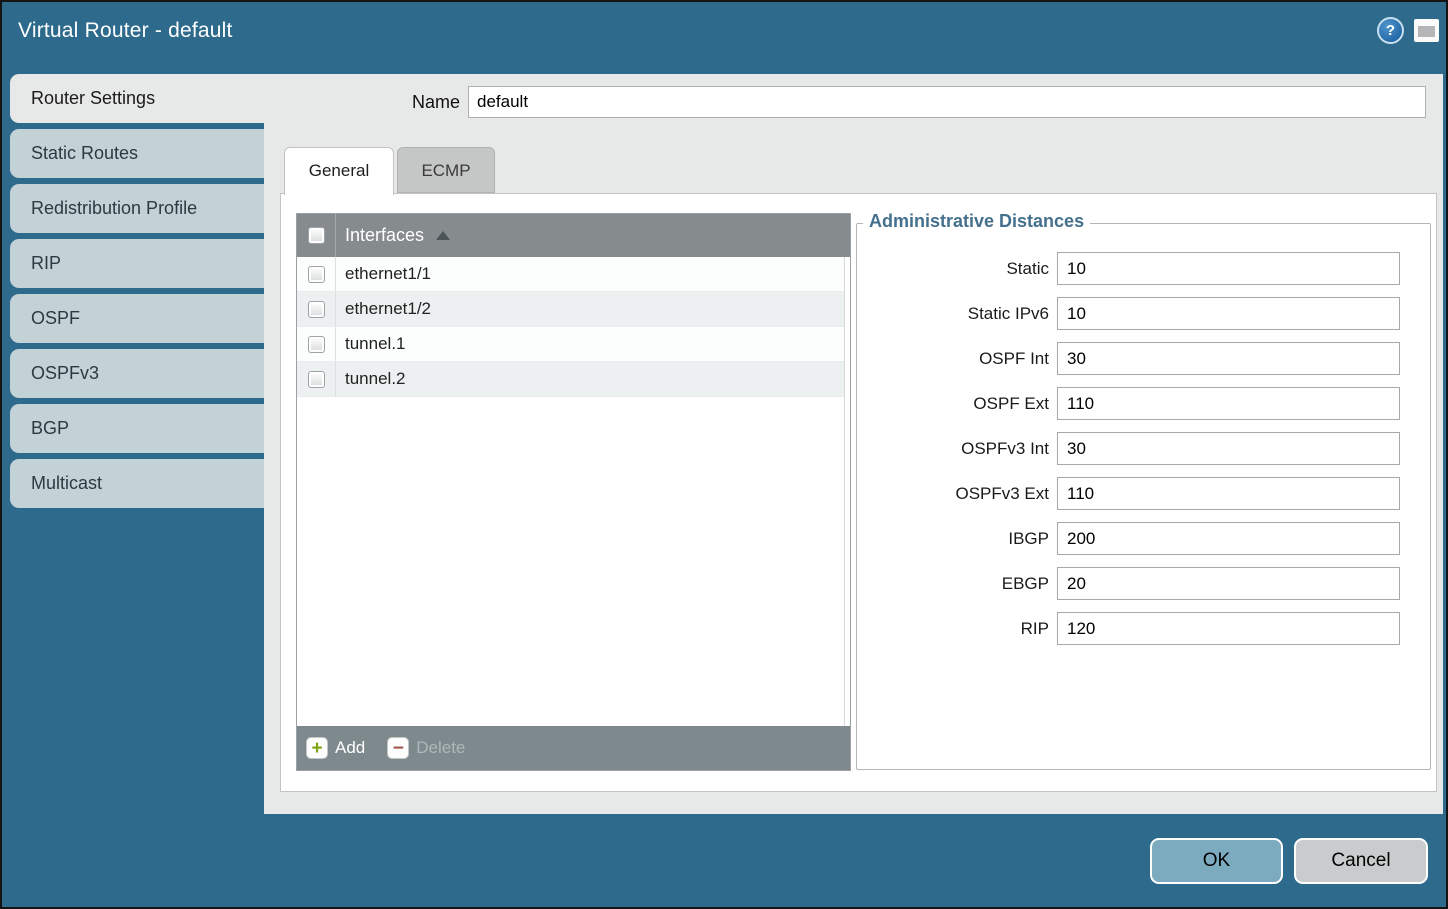  What do you see at coordinates (137, 373) in the screenshot?
I see `sidebar-item-ospfv3: OSPFv3` at bounding box center [137, 373].